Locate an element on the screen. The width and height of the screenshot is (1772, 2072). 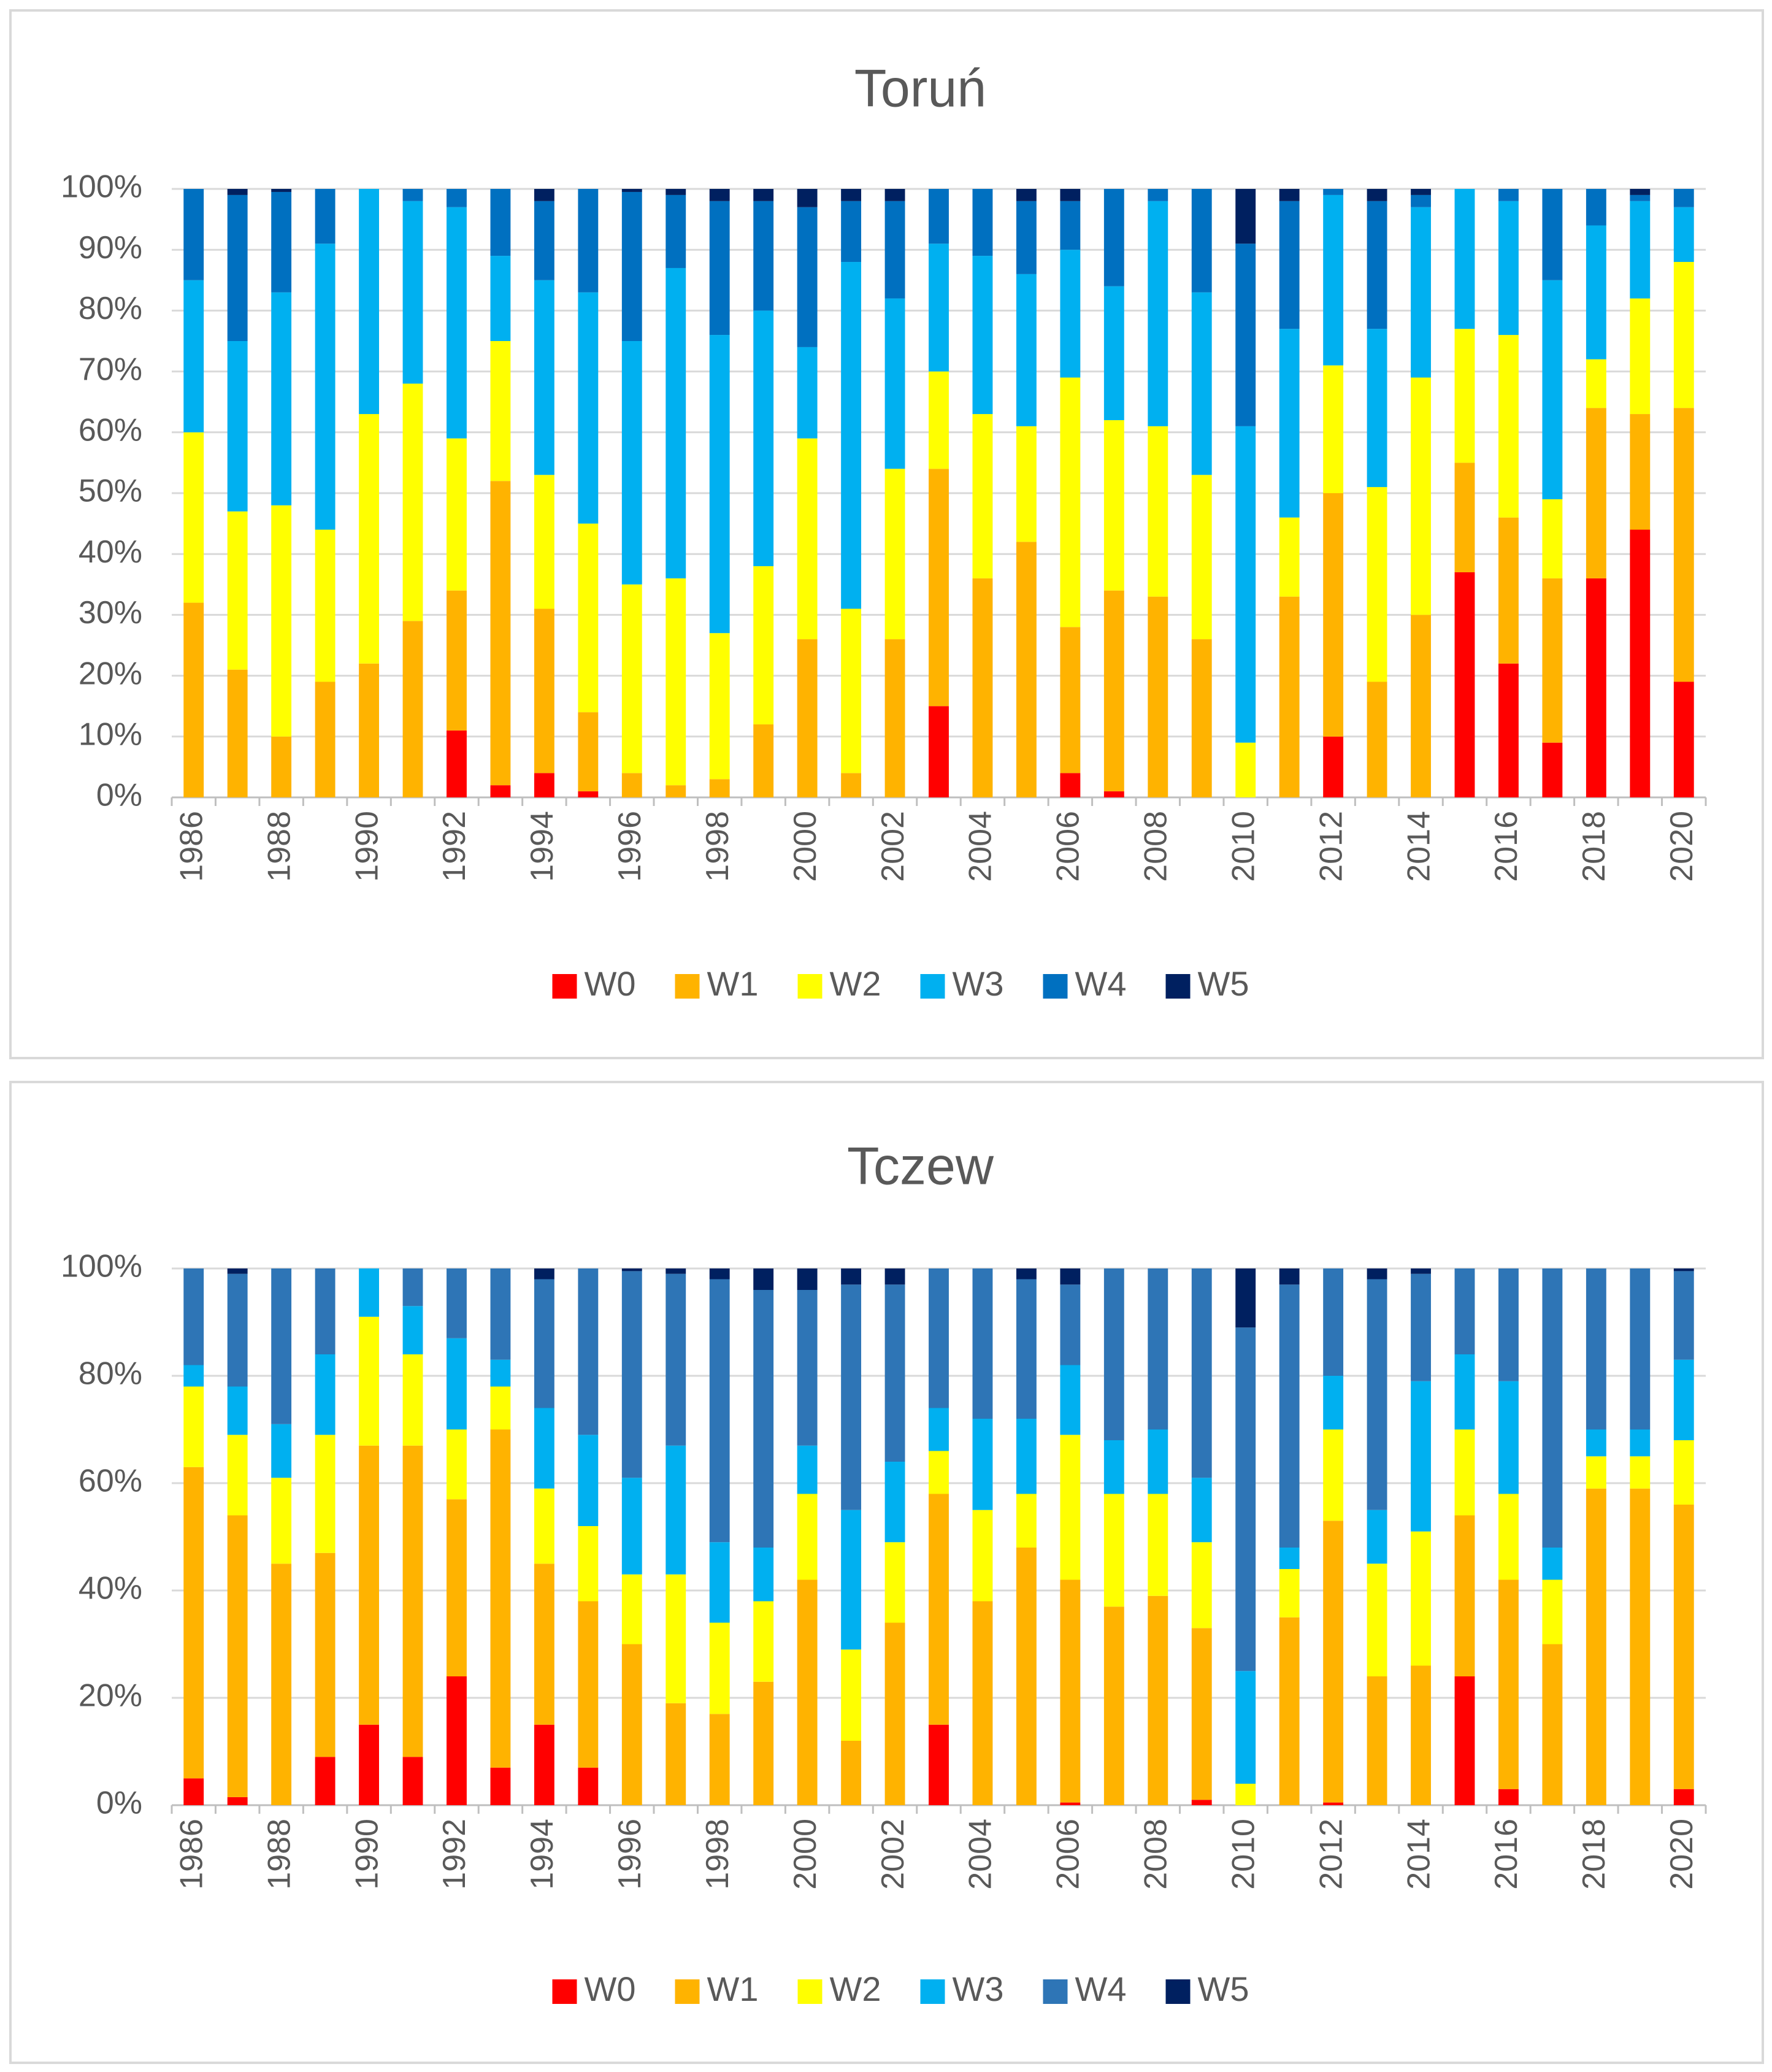
x-tick-label: 2016 is located at coordinates (1506, 847).